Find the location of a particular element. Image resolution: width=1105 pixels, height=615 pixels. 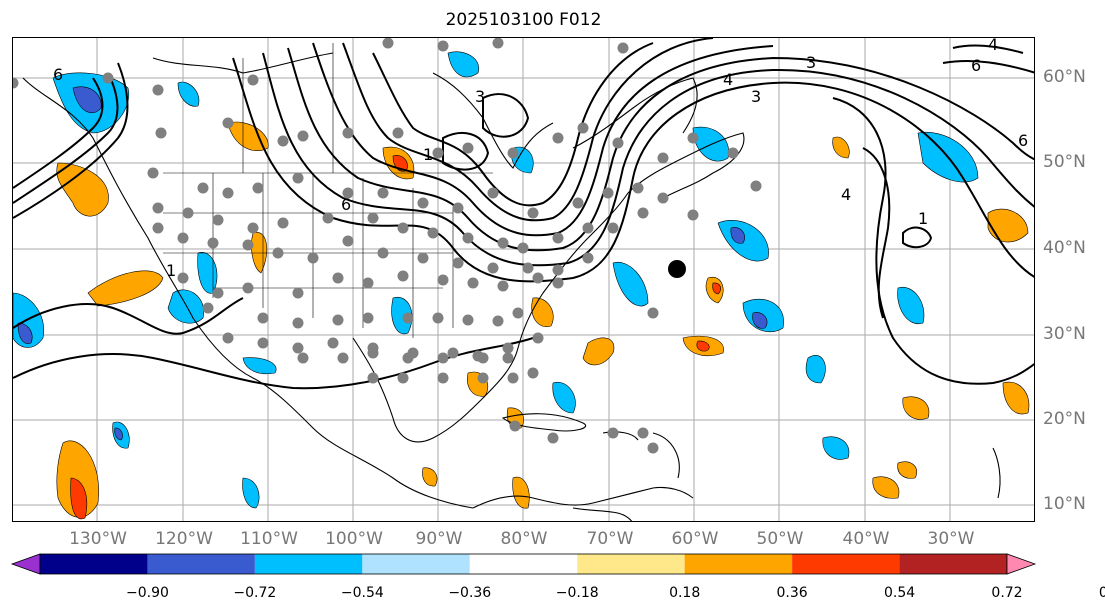

latitude-label: 30°N is located at coordinates (1064, 334).